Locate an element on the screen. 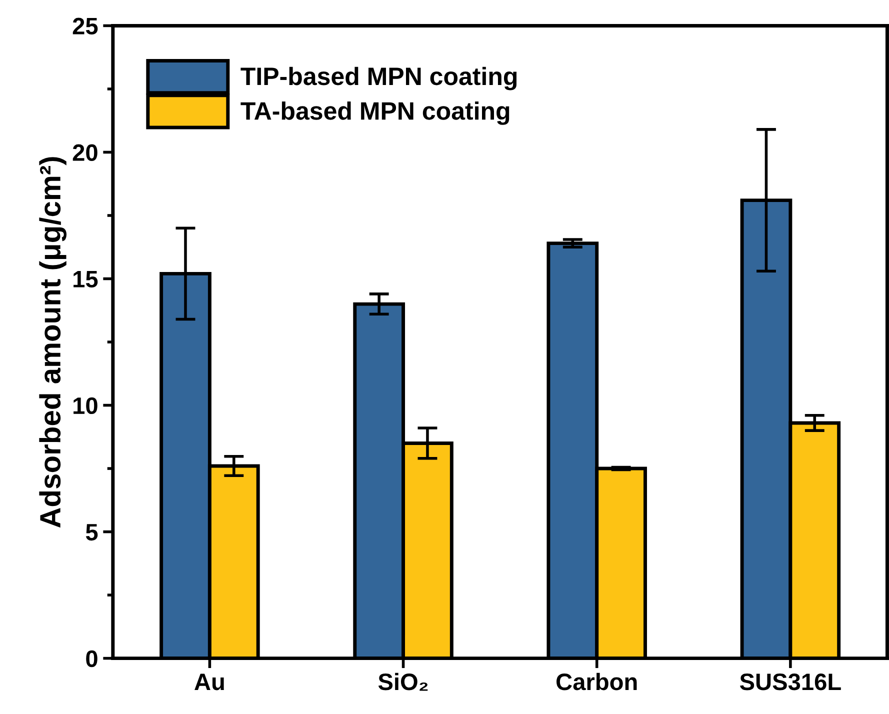  legend-label: TIP-based MPN coating is located at coordinates (378, 78).